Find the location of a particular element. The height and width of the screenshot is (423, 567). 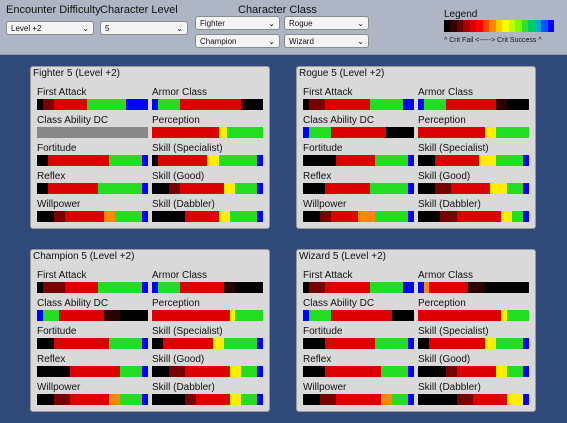

class-select-2: Rogue ⌄ is located at coordinates (326, 23).